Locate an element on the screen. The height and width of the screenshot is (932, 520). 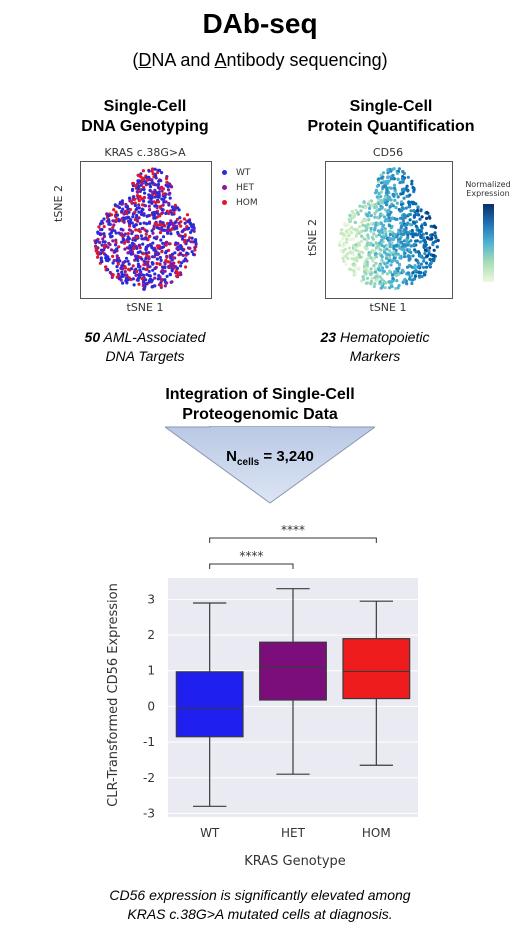
boxplot-ytick-label: -2 is located at coordinates (149, 778).